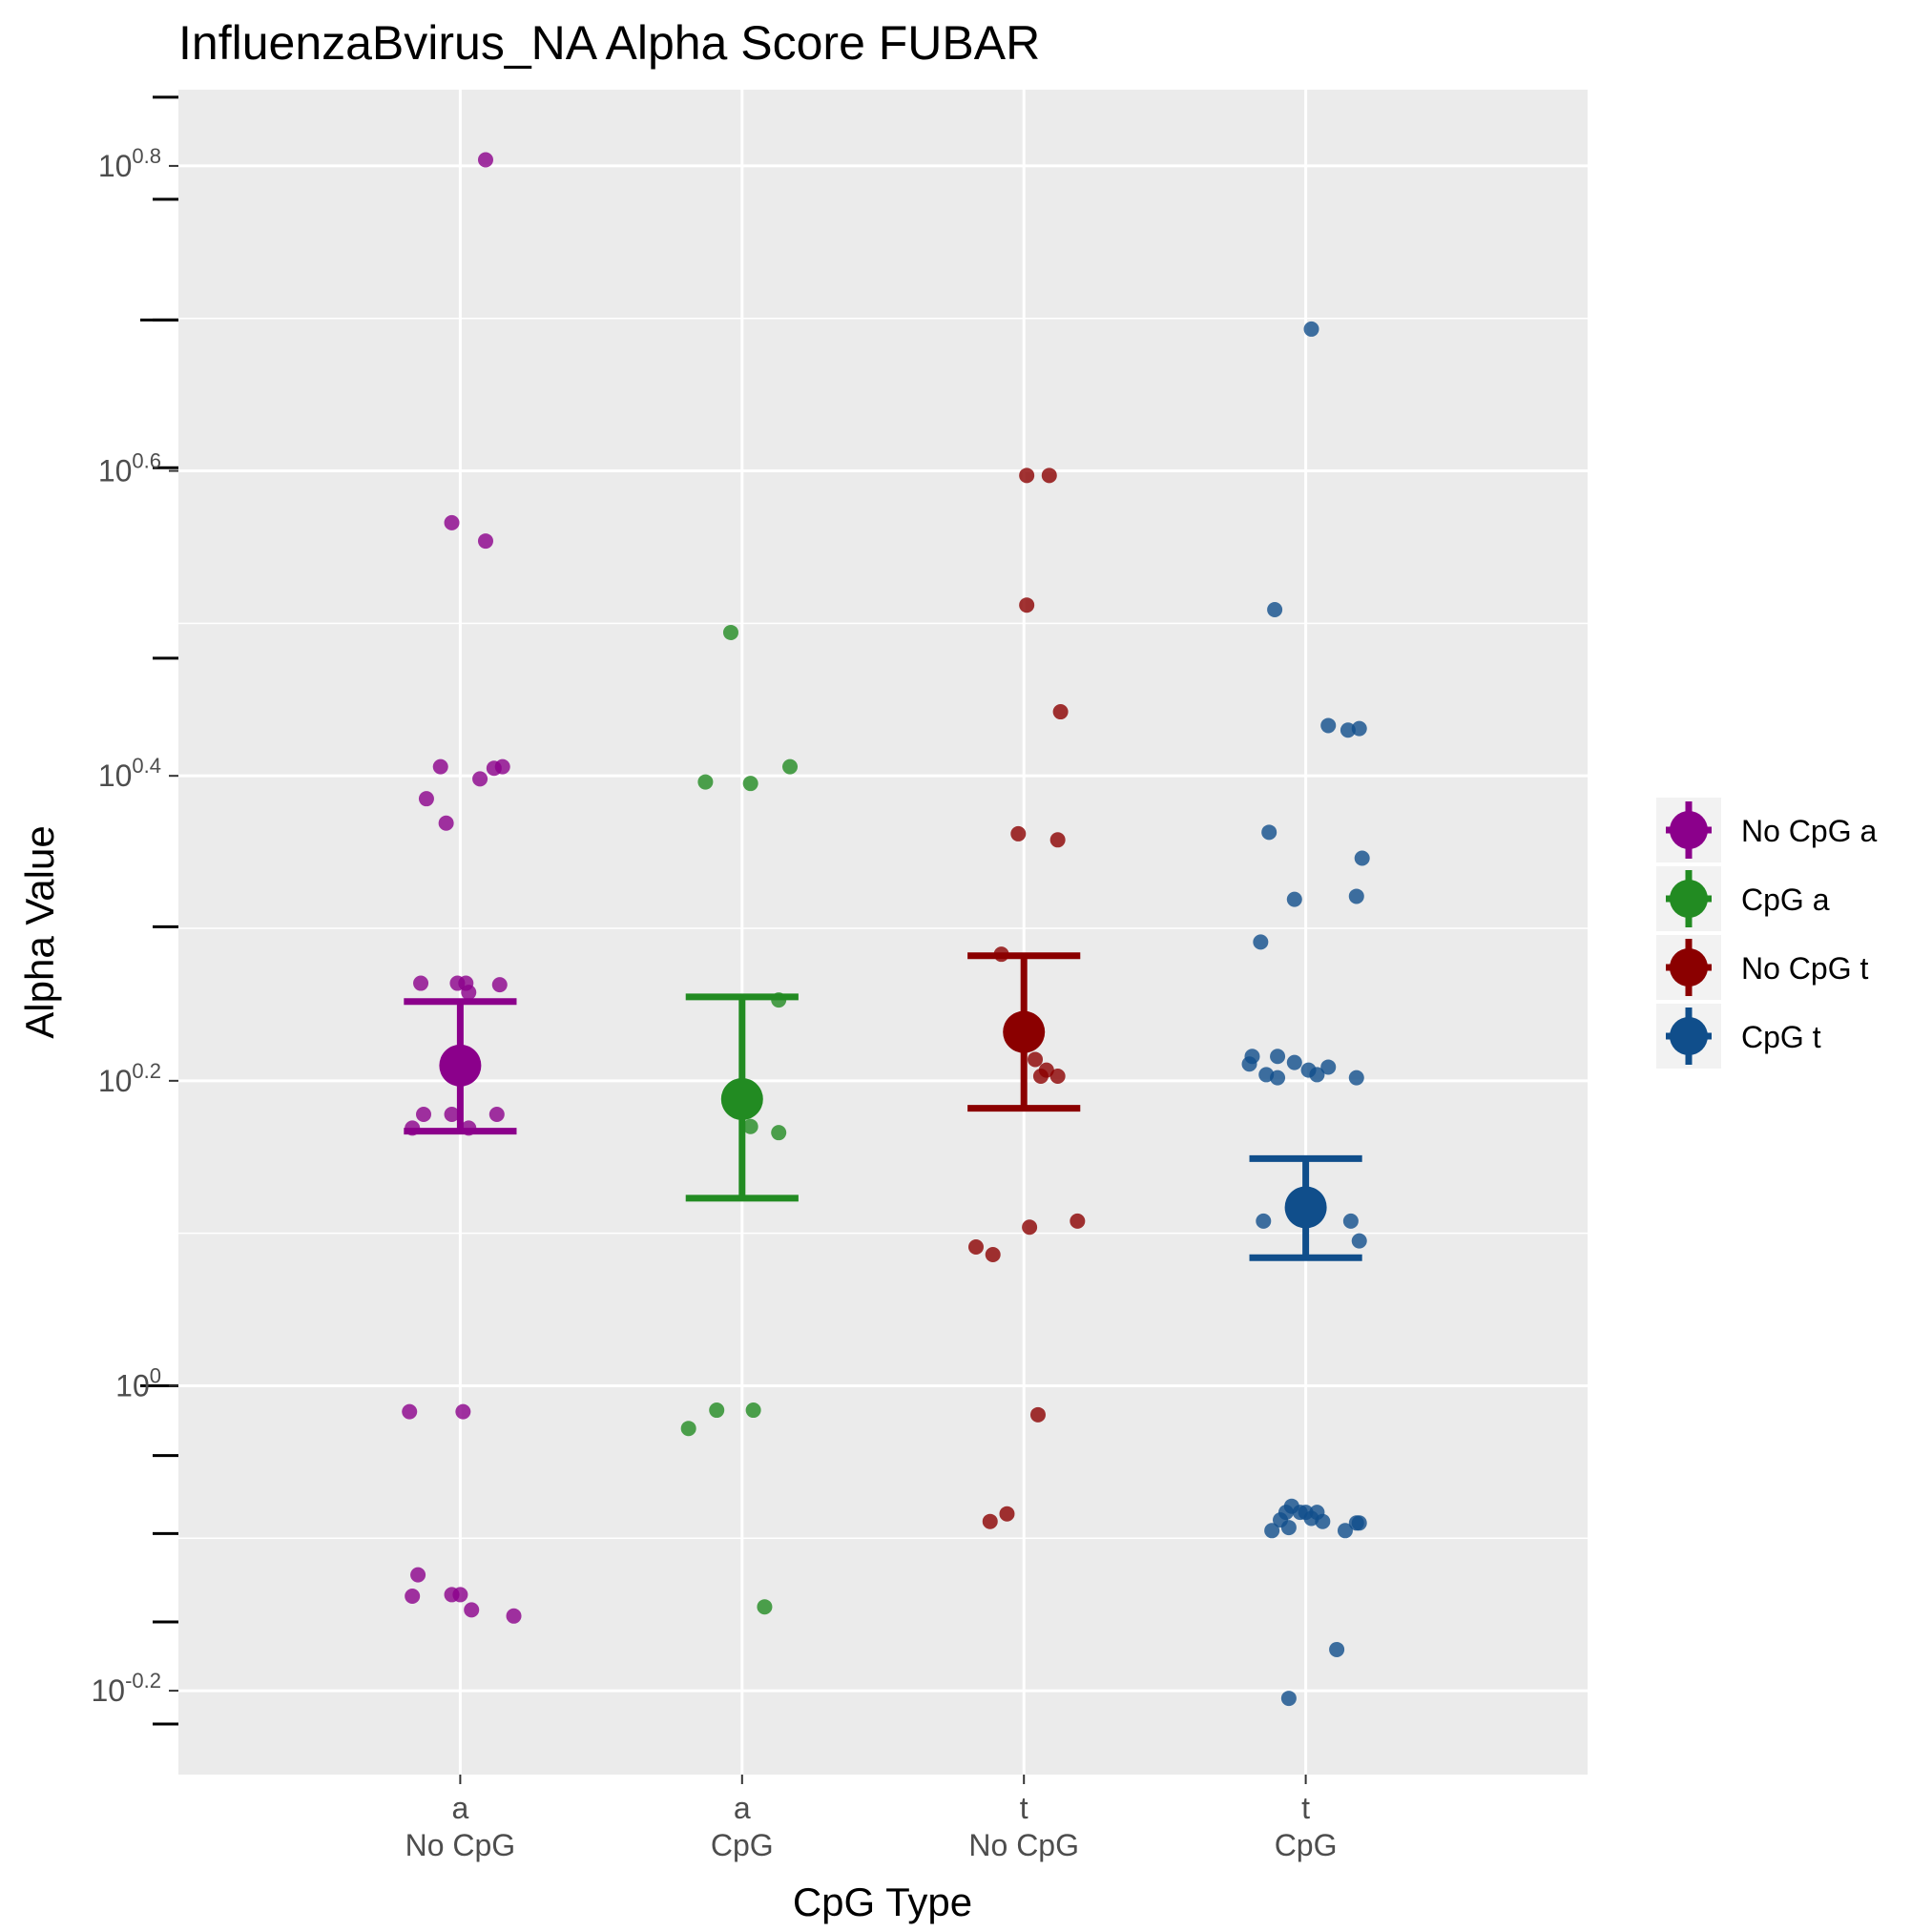  What do you see at coordinates (129, 773) in the screenshot?
I see `y-tick-label: 100.4` at bounding box center [129, 773].